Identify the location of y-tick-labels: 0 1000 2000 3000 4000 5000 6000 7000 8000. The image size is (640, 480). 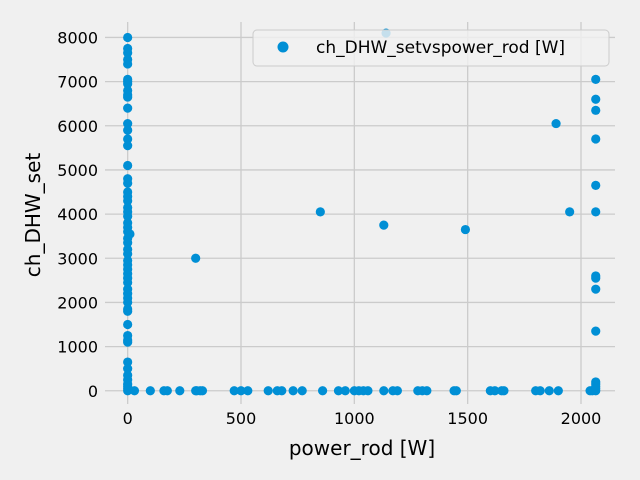
(77, 214).